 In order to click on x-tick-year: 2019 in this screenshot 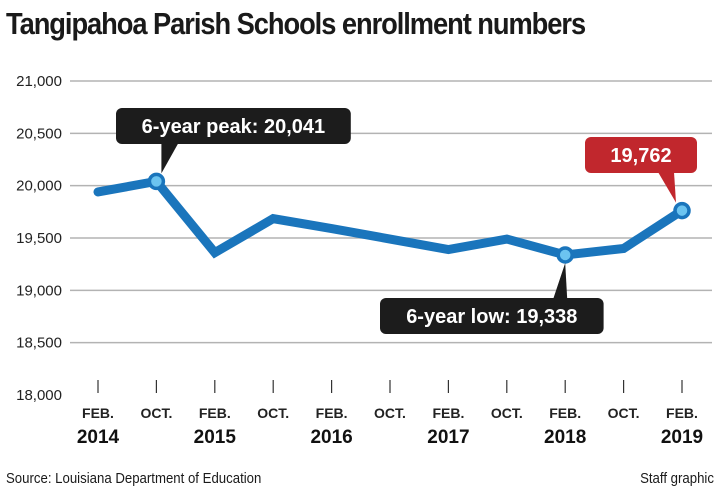, I will do `click(682, 437)`.